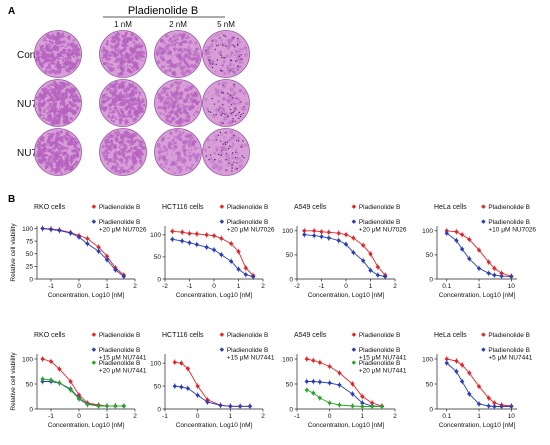 Image resolution: width=550 pixels, height=445 pixels. I want to click on x-tick-label: -2, so click(297, 286).